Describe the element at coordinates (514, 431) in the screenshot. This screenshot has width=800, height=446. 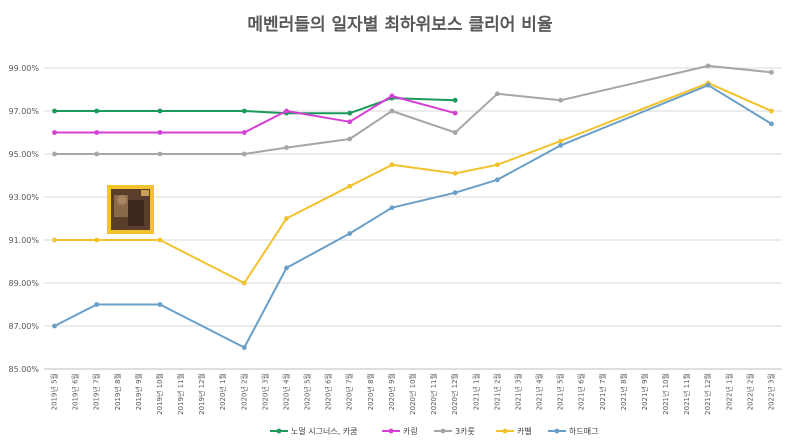
I see `legend-item: 카벨` at that location.